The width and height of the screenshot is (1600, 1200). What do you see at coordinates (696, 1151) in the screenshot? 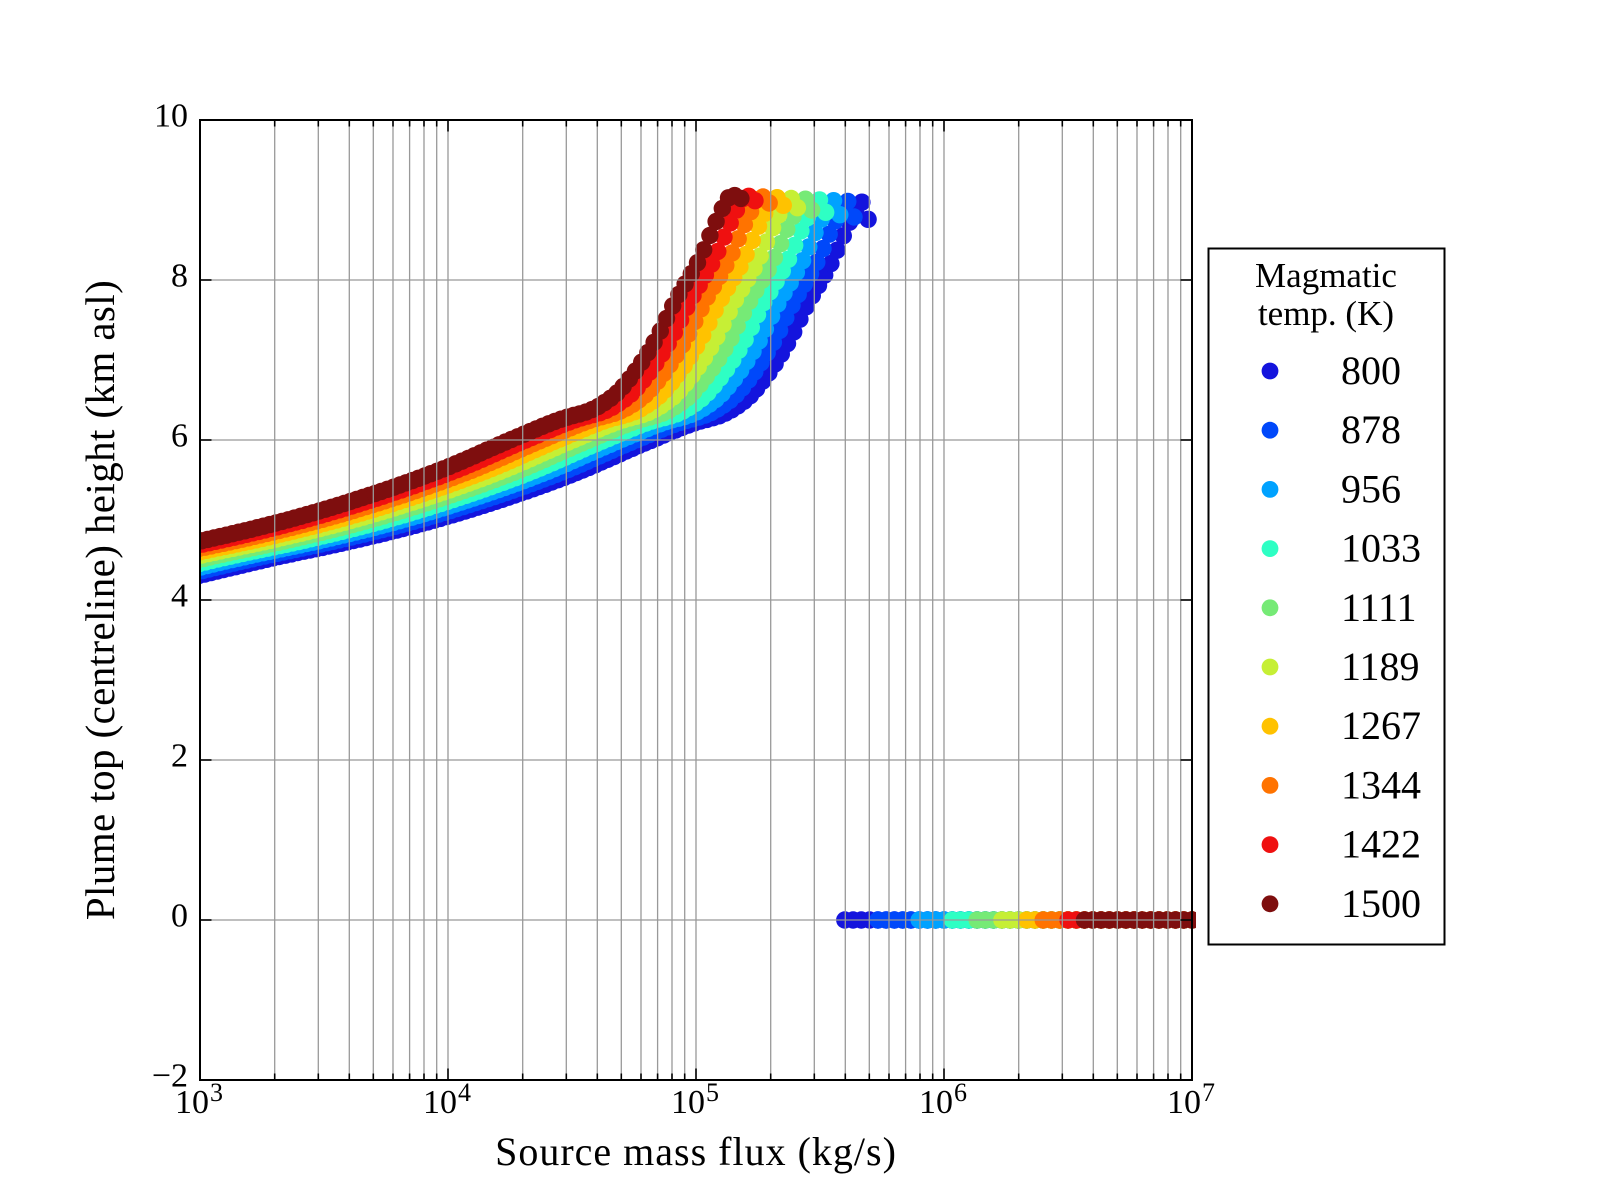
I see `svg-text: Source mass flux (kg/s)` at bounding box center [696, 1151].